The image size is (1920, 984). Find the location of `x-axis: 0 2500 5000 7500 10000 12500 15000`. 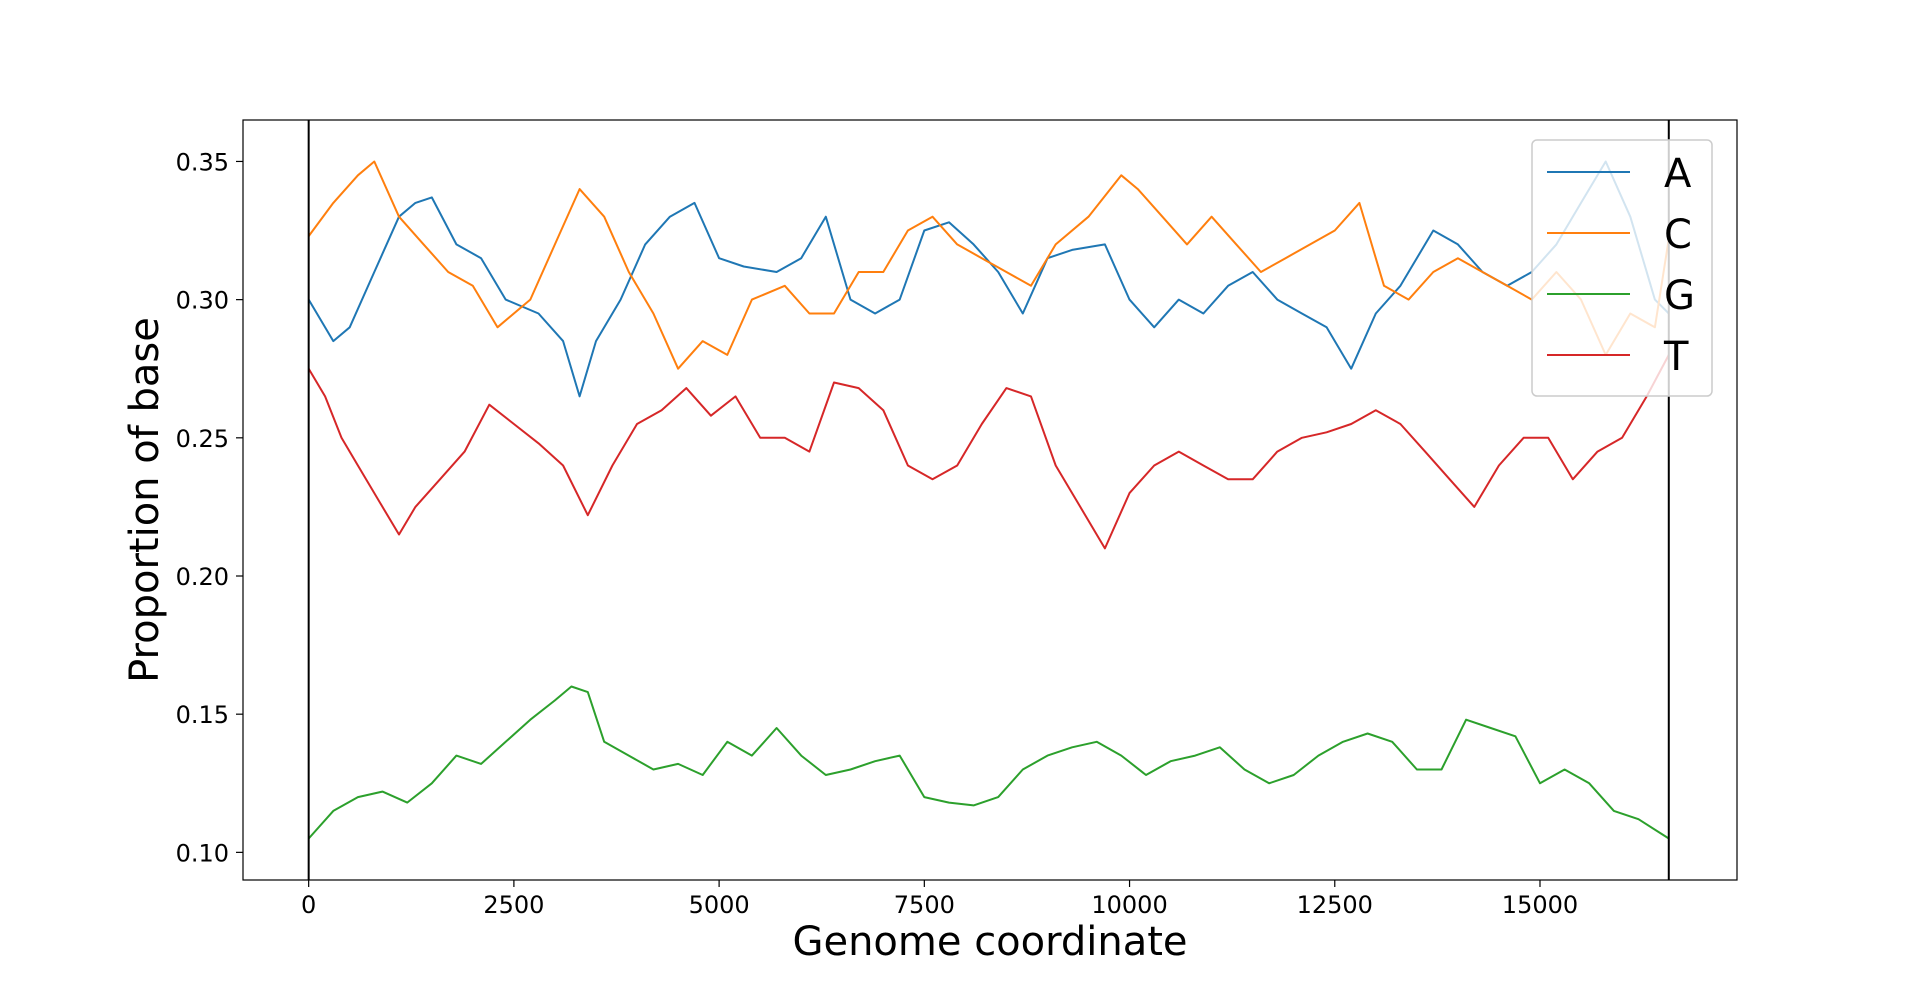

x-axis: 0 2500 5000 7500 10000 12500 15000 is located at coordinates (939, 899).